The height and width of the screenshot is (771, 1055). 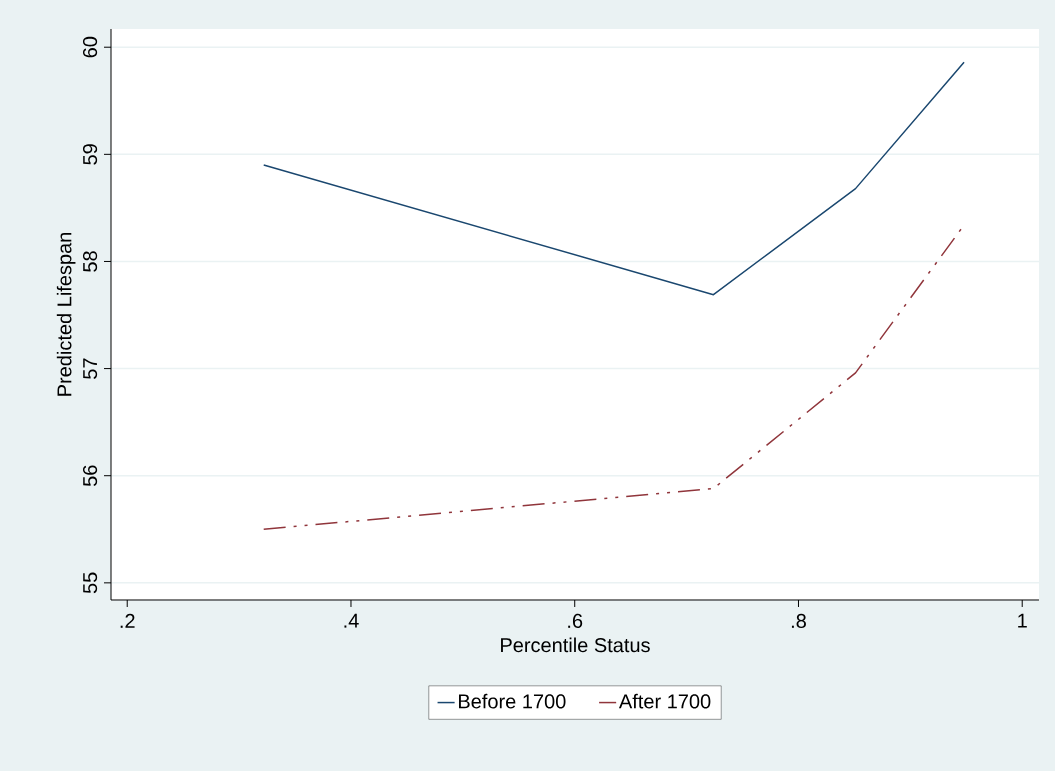 I want to click on legend-label: After 1700, so click(x=664, y=701).